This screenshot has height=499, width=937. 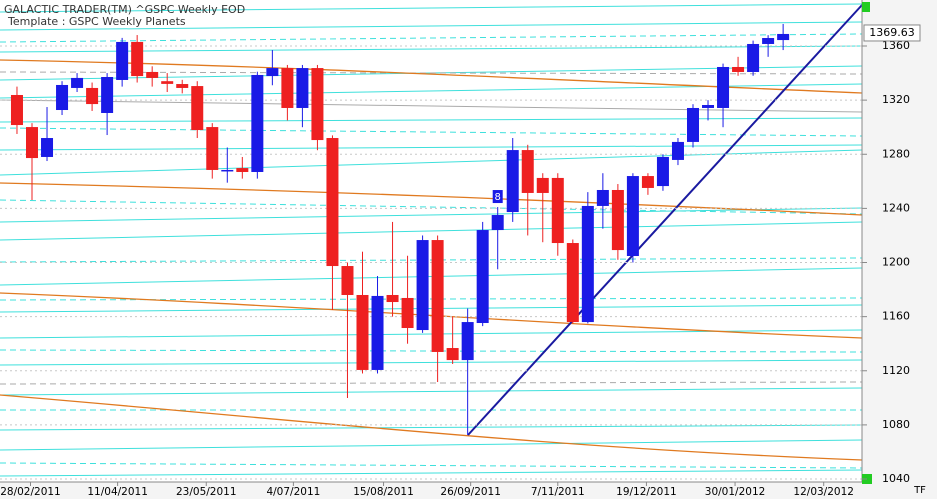 I want to click on marker-box, so click(x=497, y=197).